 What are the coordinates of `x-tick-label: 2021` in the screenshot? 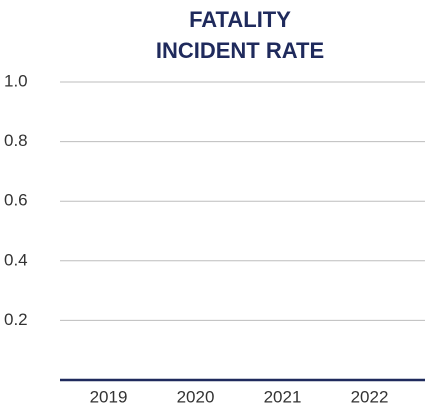 It's located at (283, 396).